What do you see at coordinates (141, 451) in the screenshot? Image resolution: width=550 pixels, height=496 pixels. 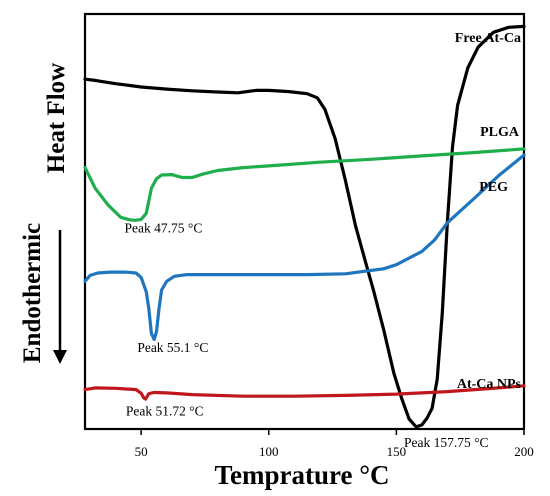 I see `x-tick-label-50: 50` at bounding box center [141, 451].